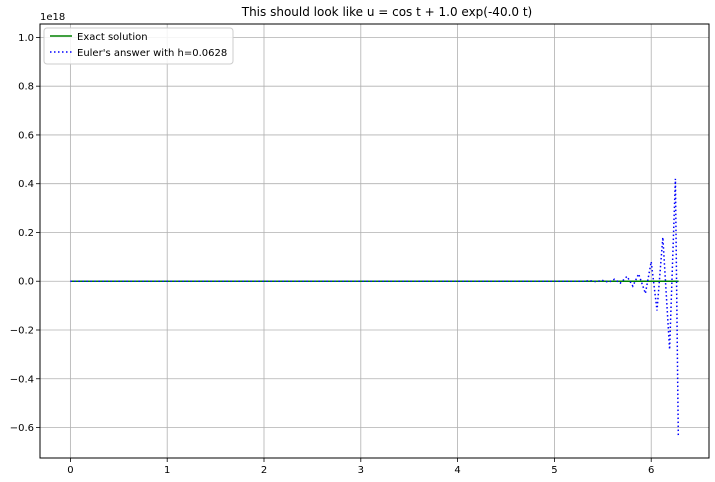 The width and height of the screenshot is (715, 482). What do you see at coordinates (22, 330) in the screenshot?
I see `y-tick-label: −0.2` at bounding box center [22, 330].